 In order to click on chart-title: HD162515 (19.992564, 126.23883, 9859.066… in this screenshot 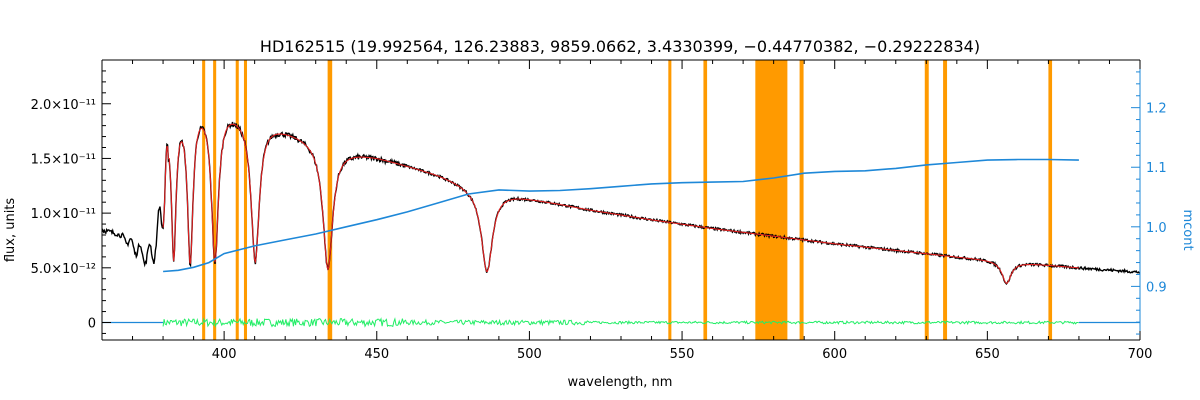, I will do `click(620, 46)`.